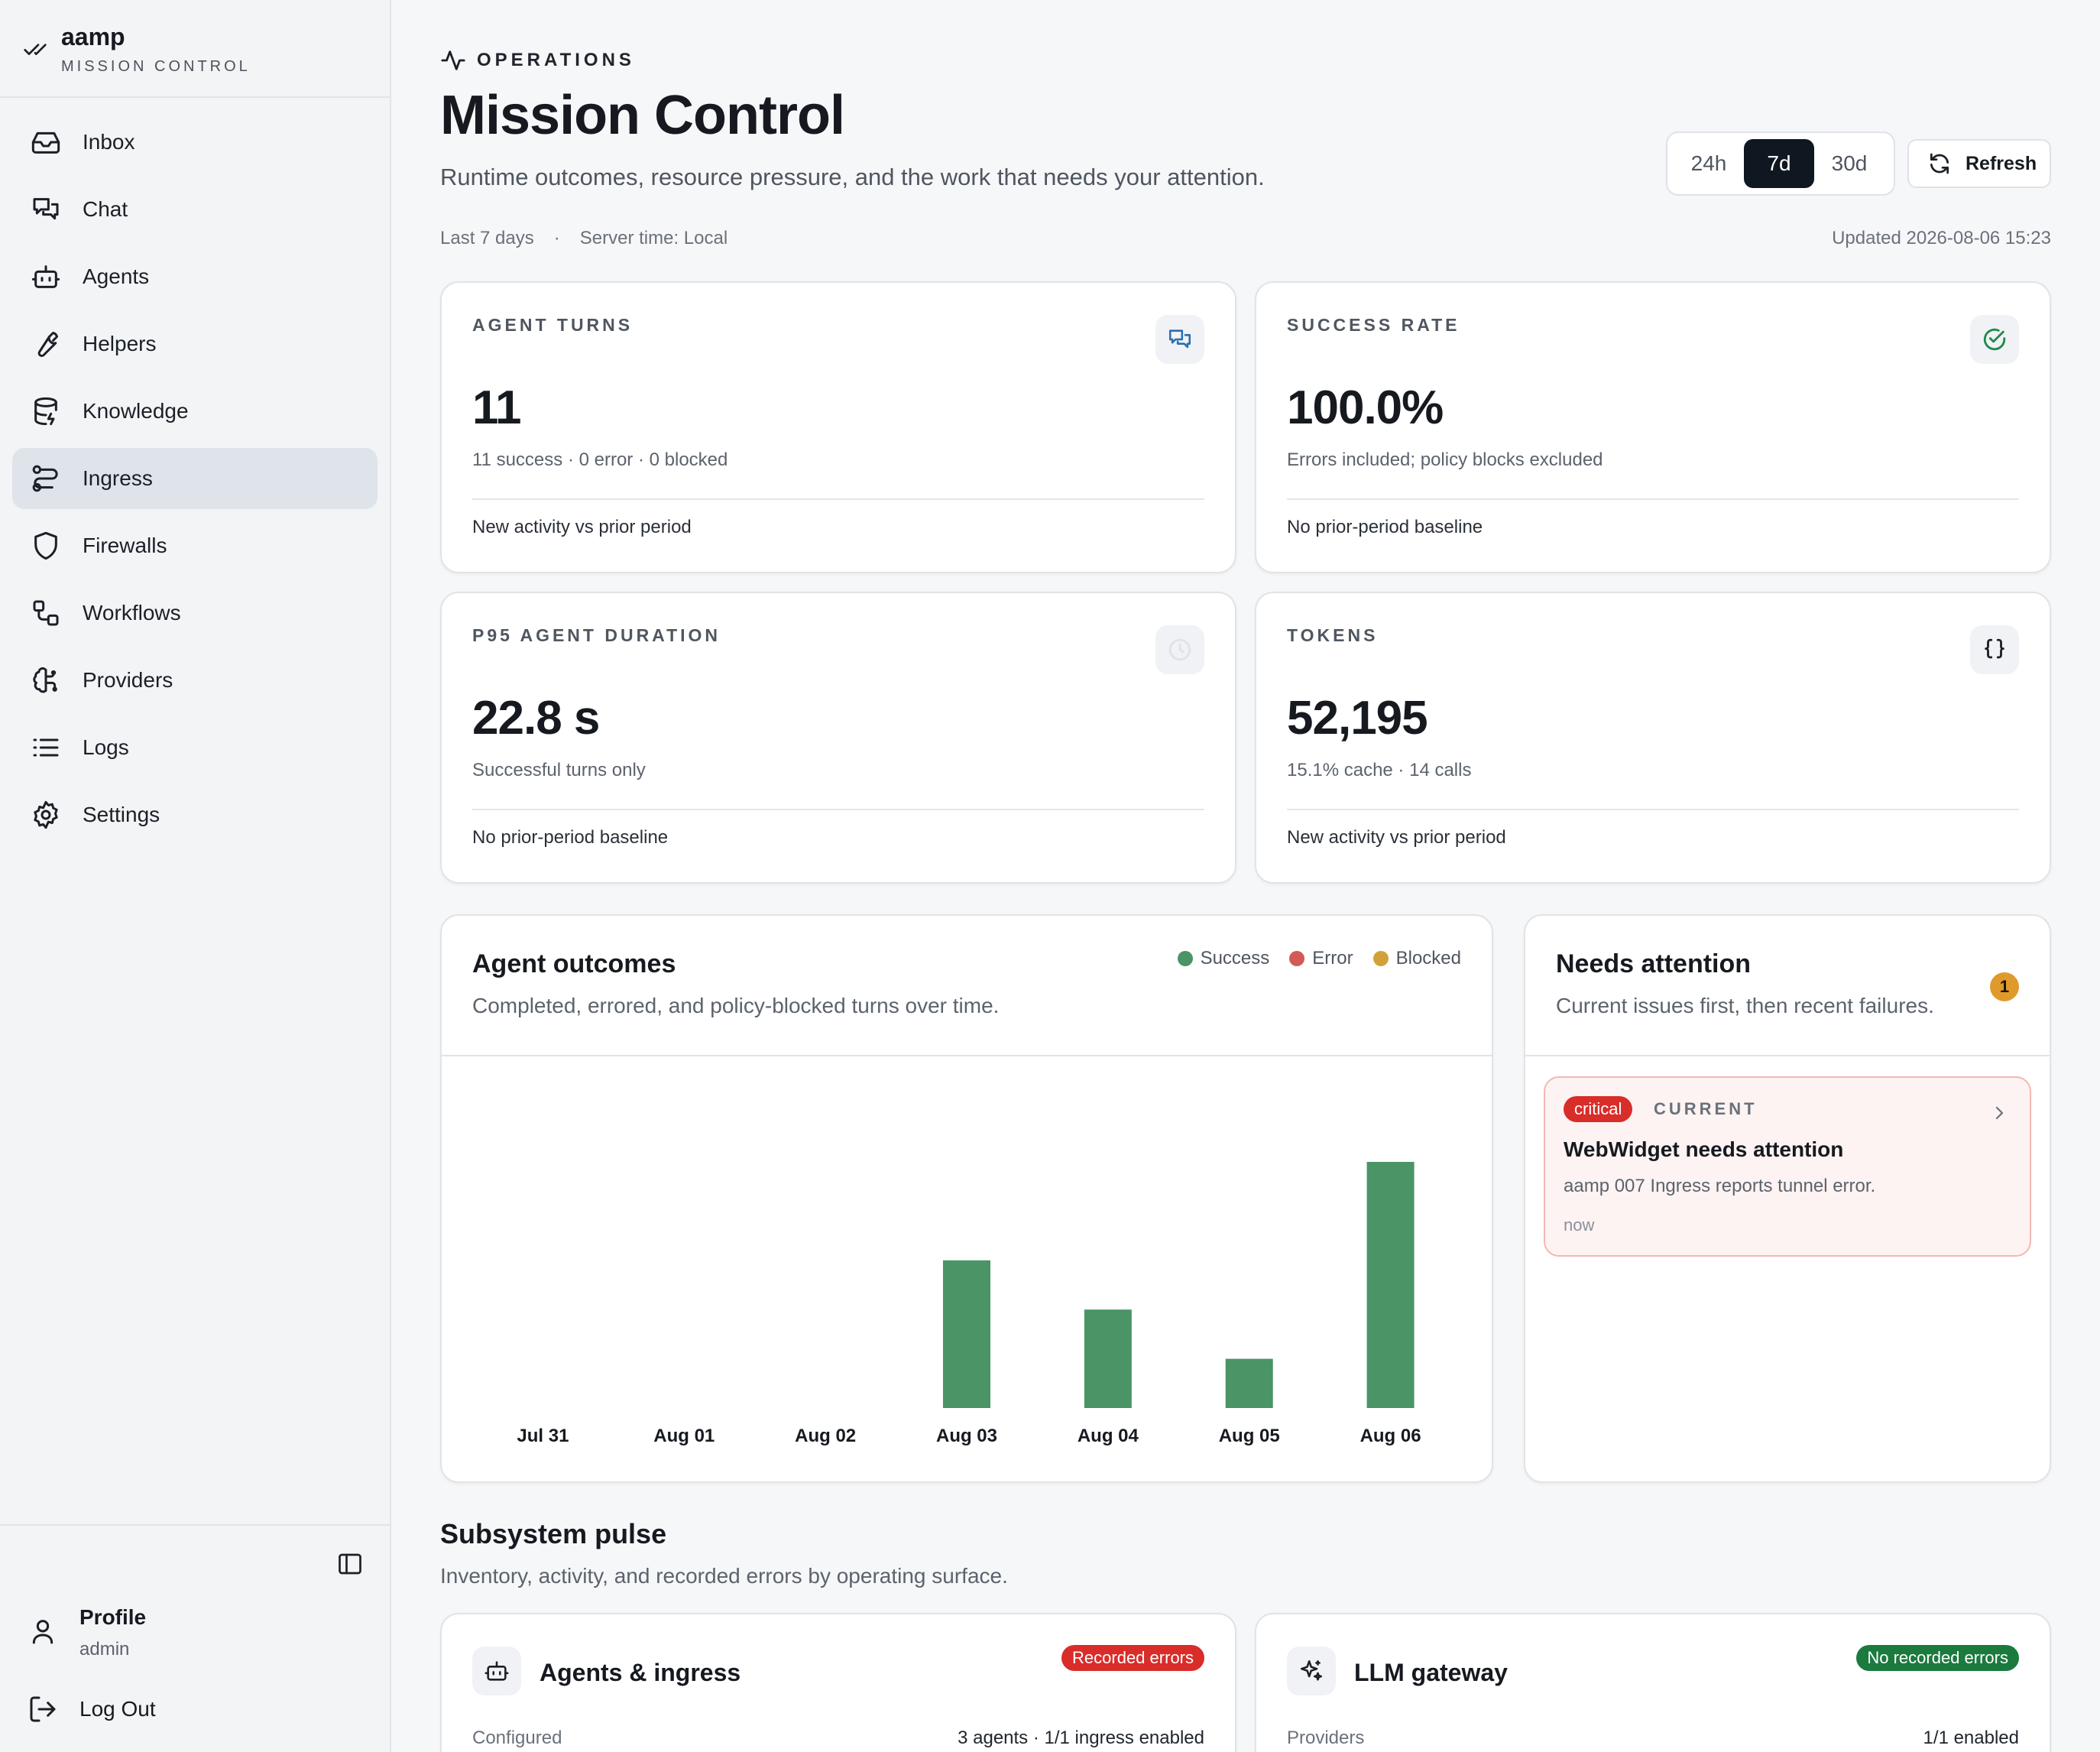  What do you see at coordinates (825, 1436) in the screenshot?
I see `x-tick-label: Aug 02` at bounding box center [825, 1436].